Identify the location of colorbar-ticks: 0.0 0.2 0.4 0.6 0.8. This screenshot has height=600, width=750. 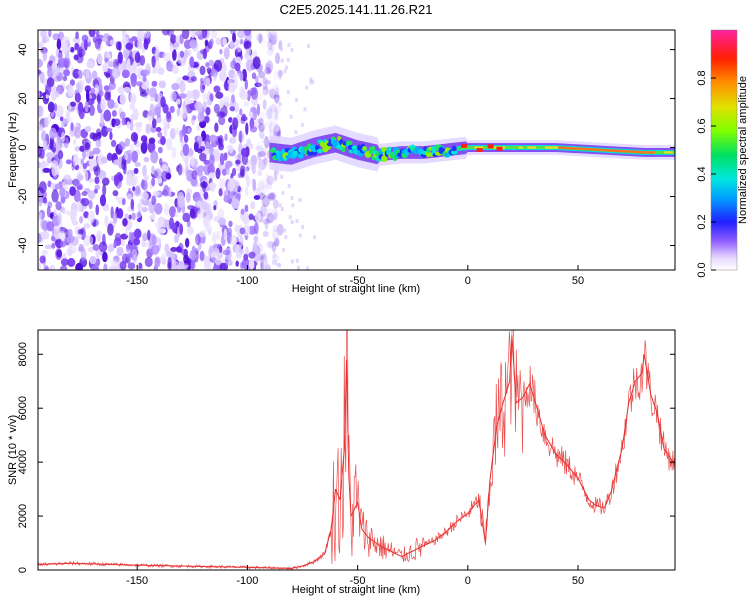
(706, 174).